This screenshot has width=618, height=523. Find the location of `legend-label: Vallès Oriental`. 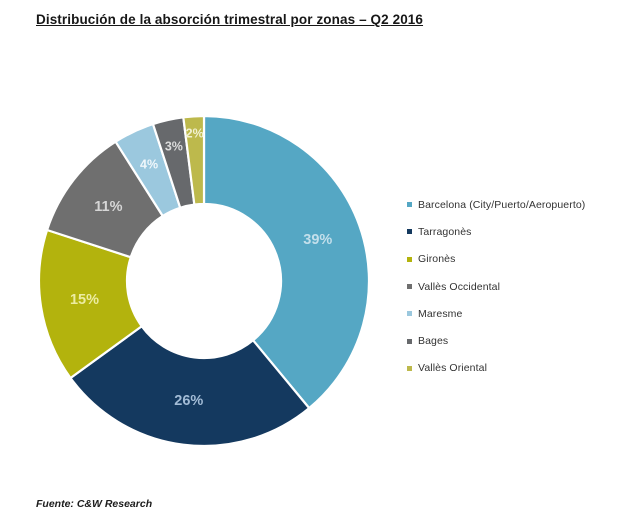

legend-label: Vallès Oriental is located at coordinates (453, 368).